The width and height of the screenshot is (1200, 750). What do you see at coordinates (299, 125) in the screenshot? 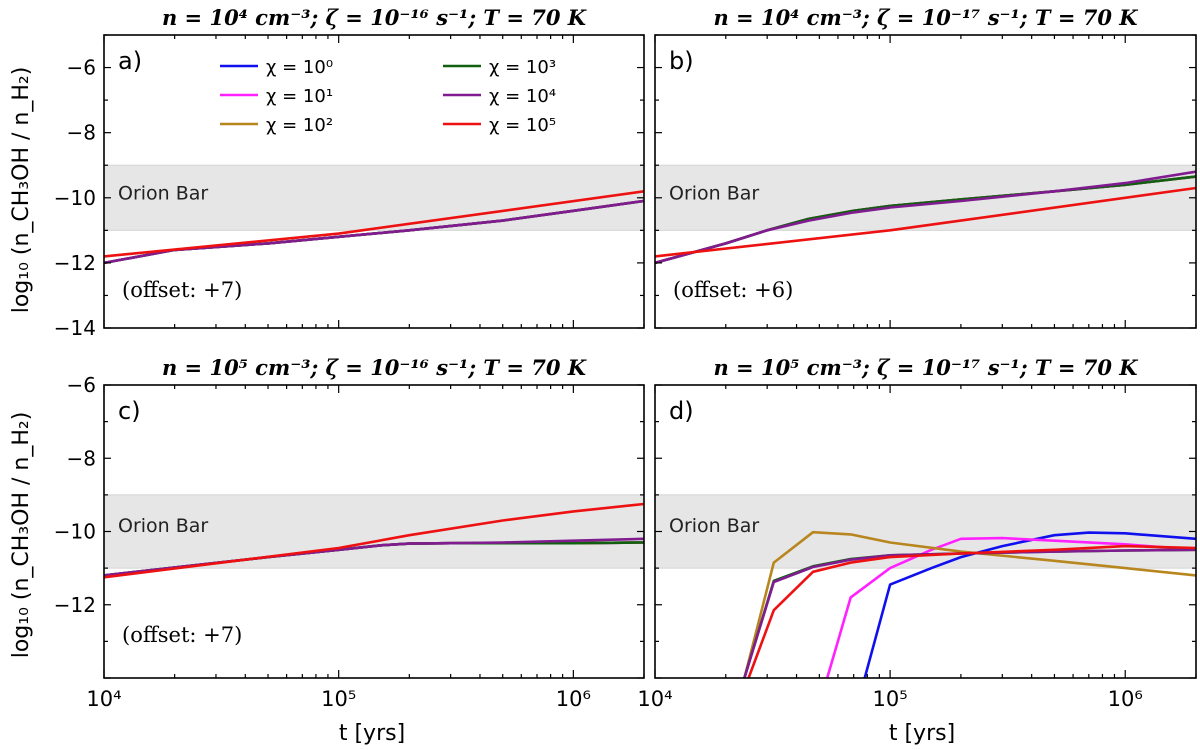
I see `legend-label: χ = 10²` at bounding box center [299, 125].